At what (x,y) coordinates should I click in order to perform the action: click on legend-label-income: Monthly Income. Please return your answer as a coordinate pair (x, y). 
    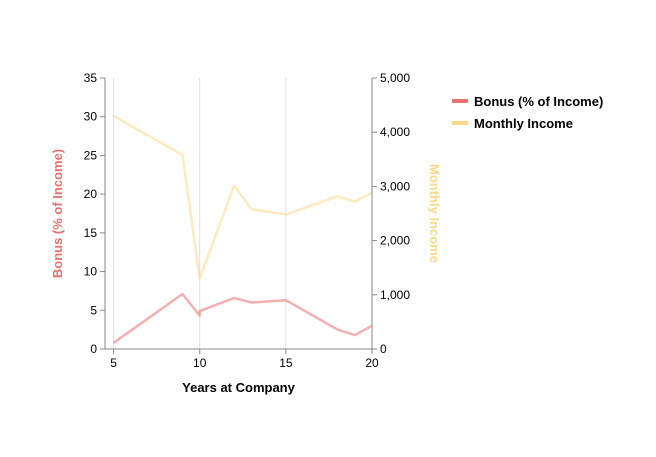
    Looking at the image, I should click on (523, 123).